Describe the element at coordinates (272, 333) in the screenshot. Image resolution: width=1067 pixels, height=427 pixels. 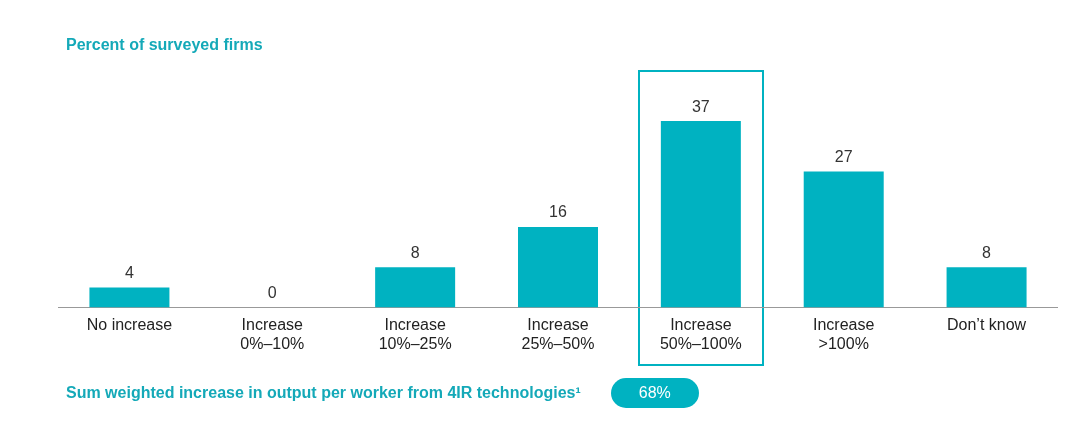
I see `x-tick-label: Increase 0%–10%` at that location.